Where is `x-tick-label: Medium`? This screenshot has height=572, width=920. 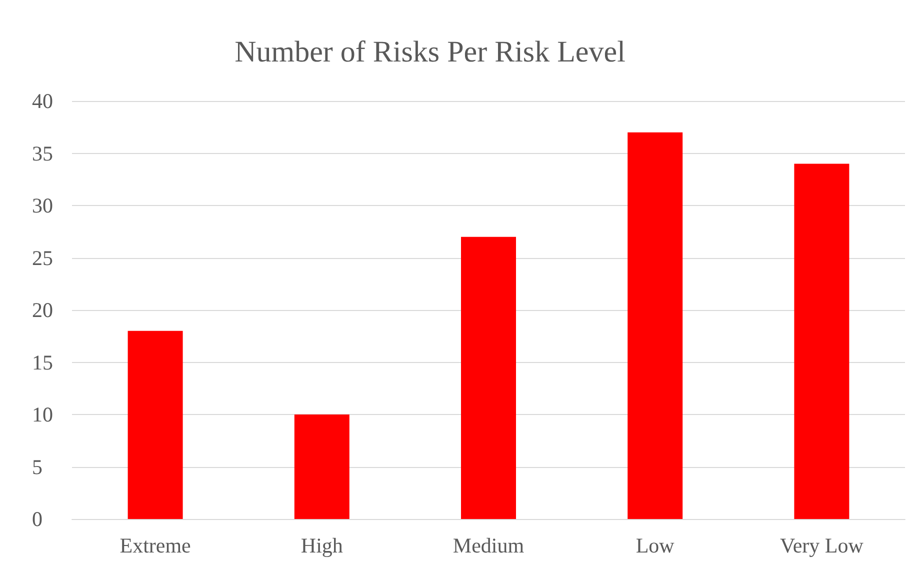
x-tick-label: Medium is located at coordinates (488, 546).